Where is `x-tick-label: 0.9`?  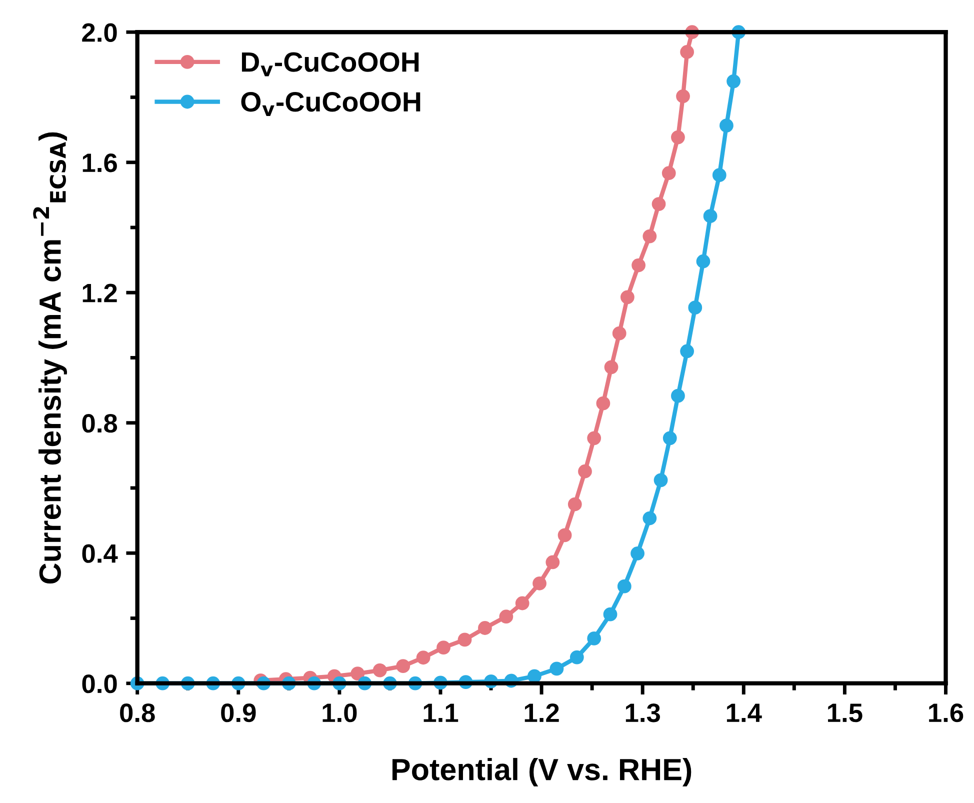 x-tick-label: 0.9 is located at coordinates (238, 712).